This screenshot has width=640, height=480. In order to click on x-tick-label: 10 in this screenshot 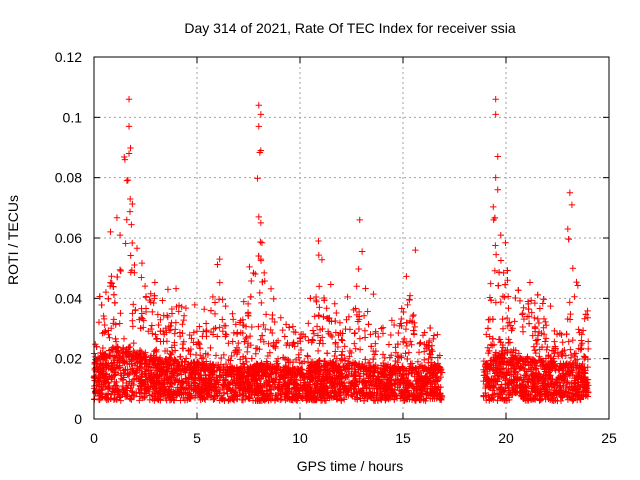, I will do `click(300, 438)`.